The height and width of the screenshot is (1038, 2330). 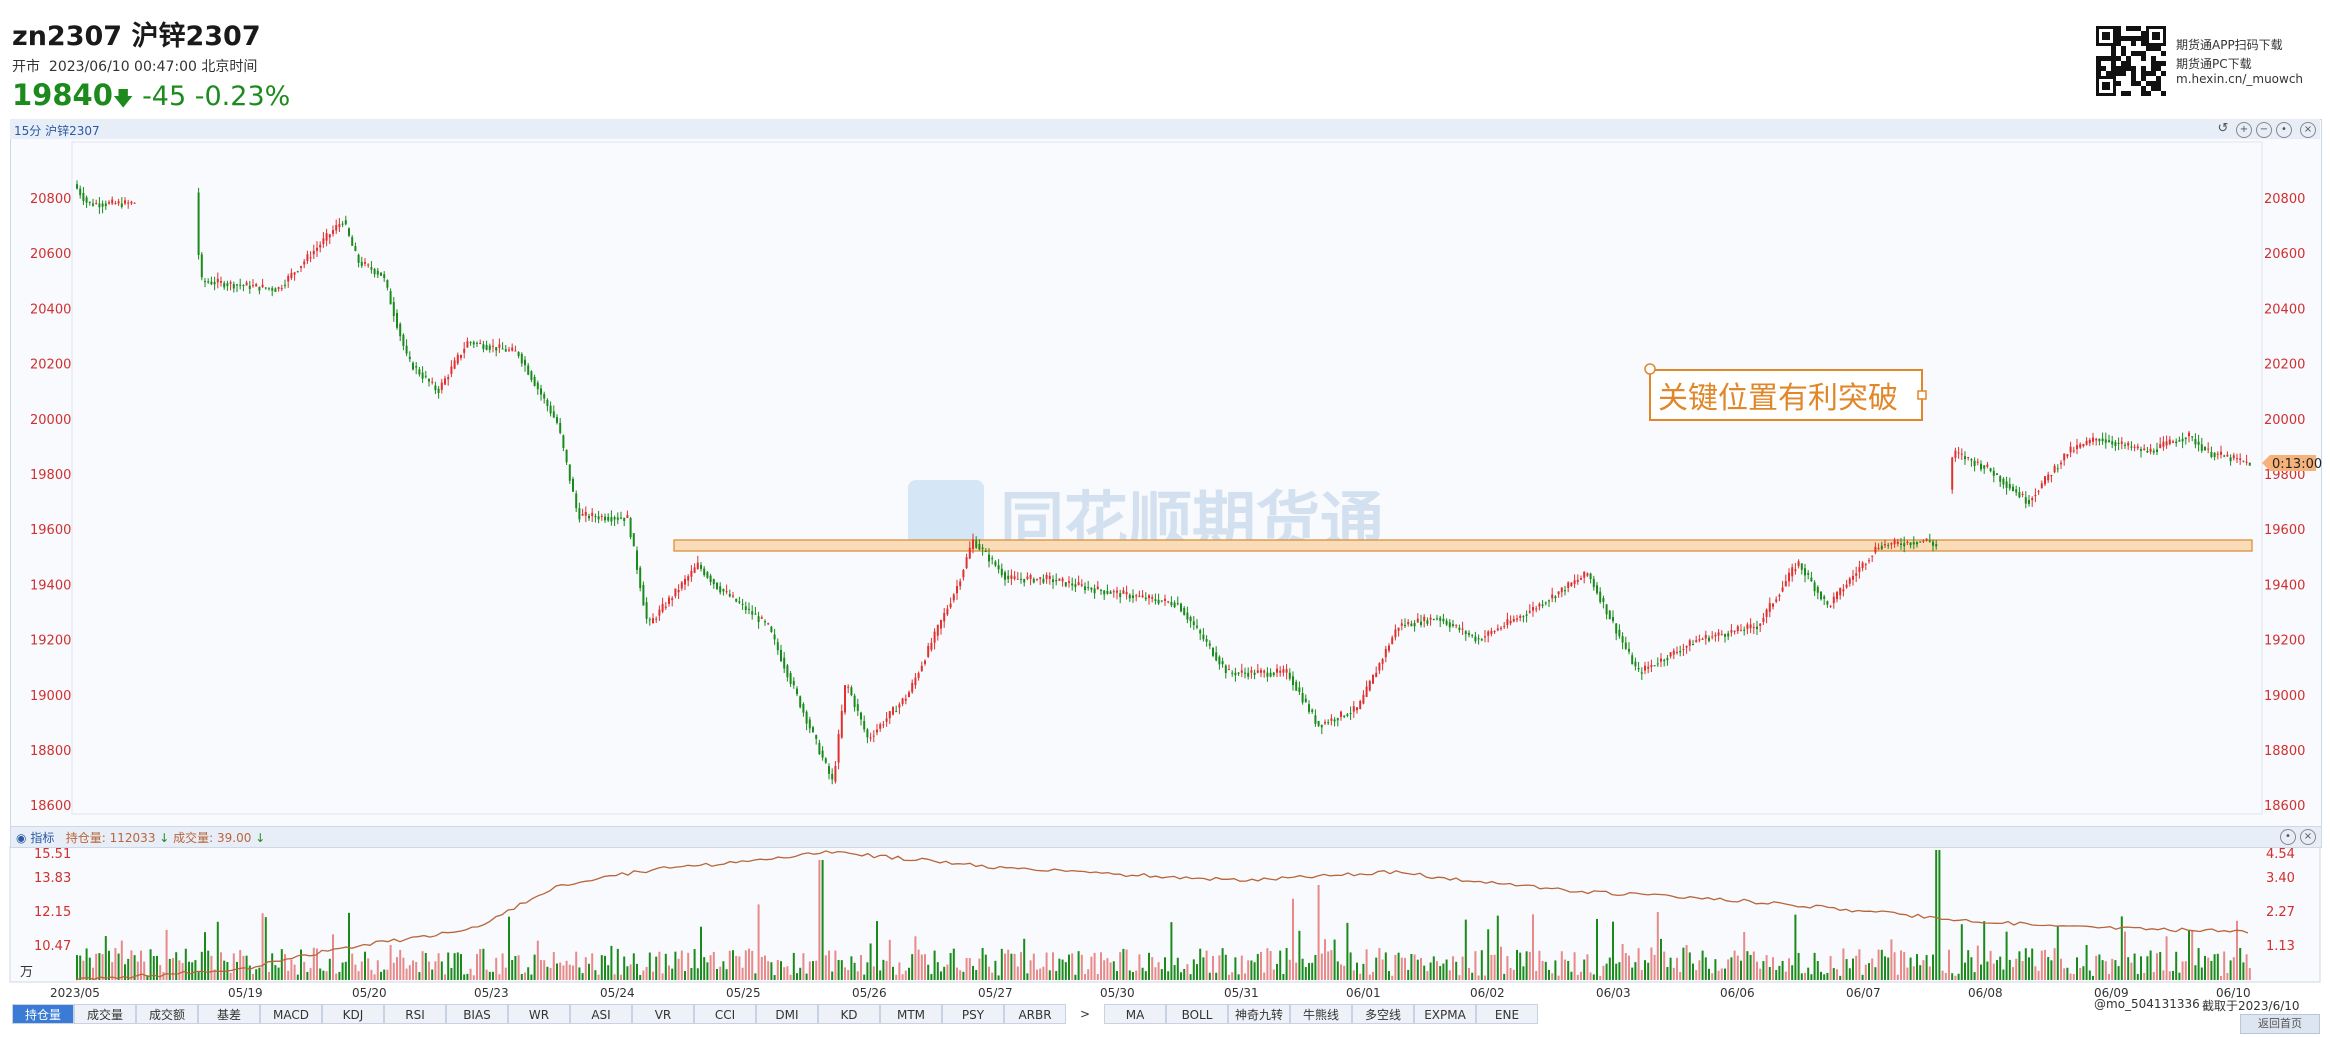 What do you see at coordinates (2284, 130) in the screenshot?
I see `settings-icon: •` at bounding box center [2284, 130].